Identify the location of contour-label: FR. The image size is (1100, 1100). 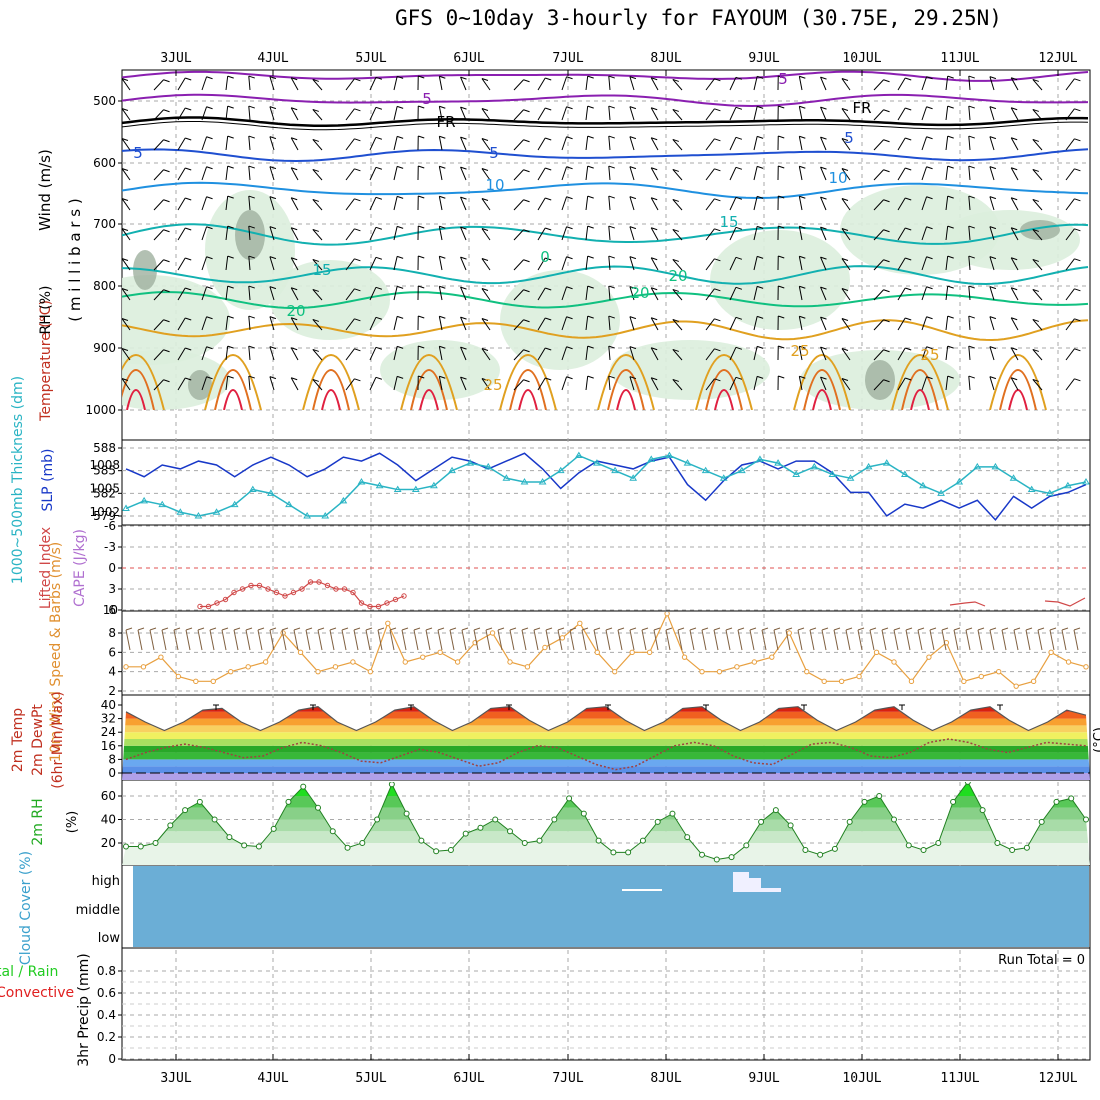
(445, 122).